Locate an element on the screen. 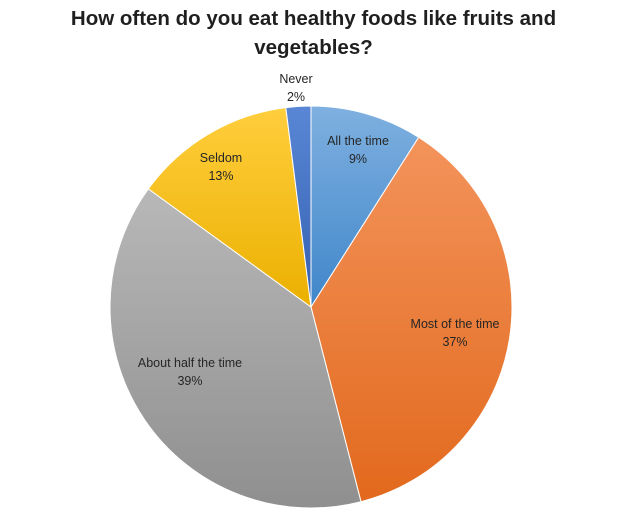 Image resolution: width=627 pixels, height=515 pixels. slice-value-about-half-the-time: 39% is located at coordinates (189, 381).